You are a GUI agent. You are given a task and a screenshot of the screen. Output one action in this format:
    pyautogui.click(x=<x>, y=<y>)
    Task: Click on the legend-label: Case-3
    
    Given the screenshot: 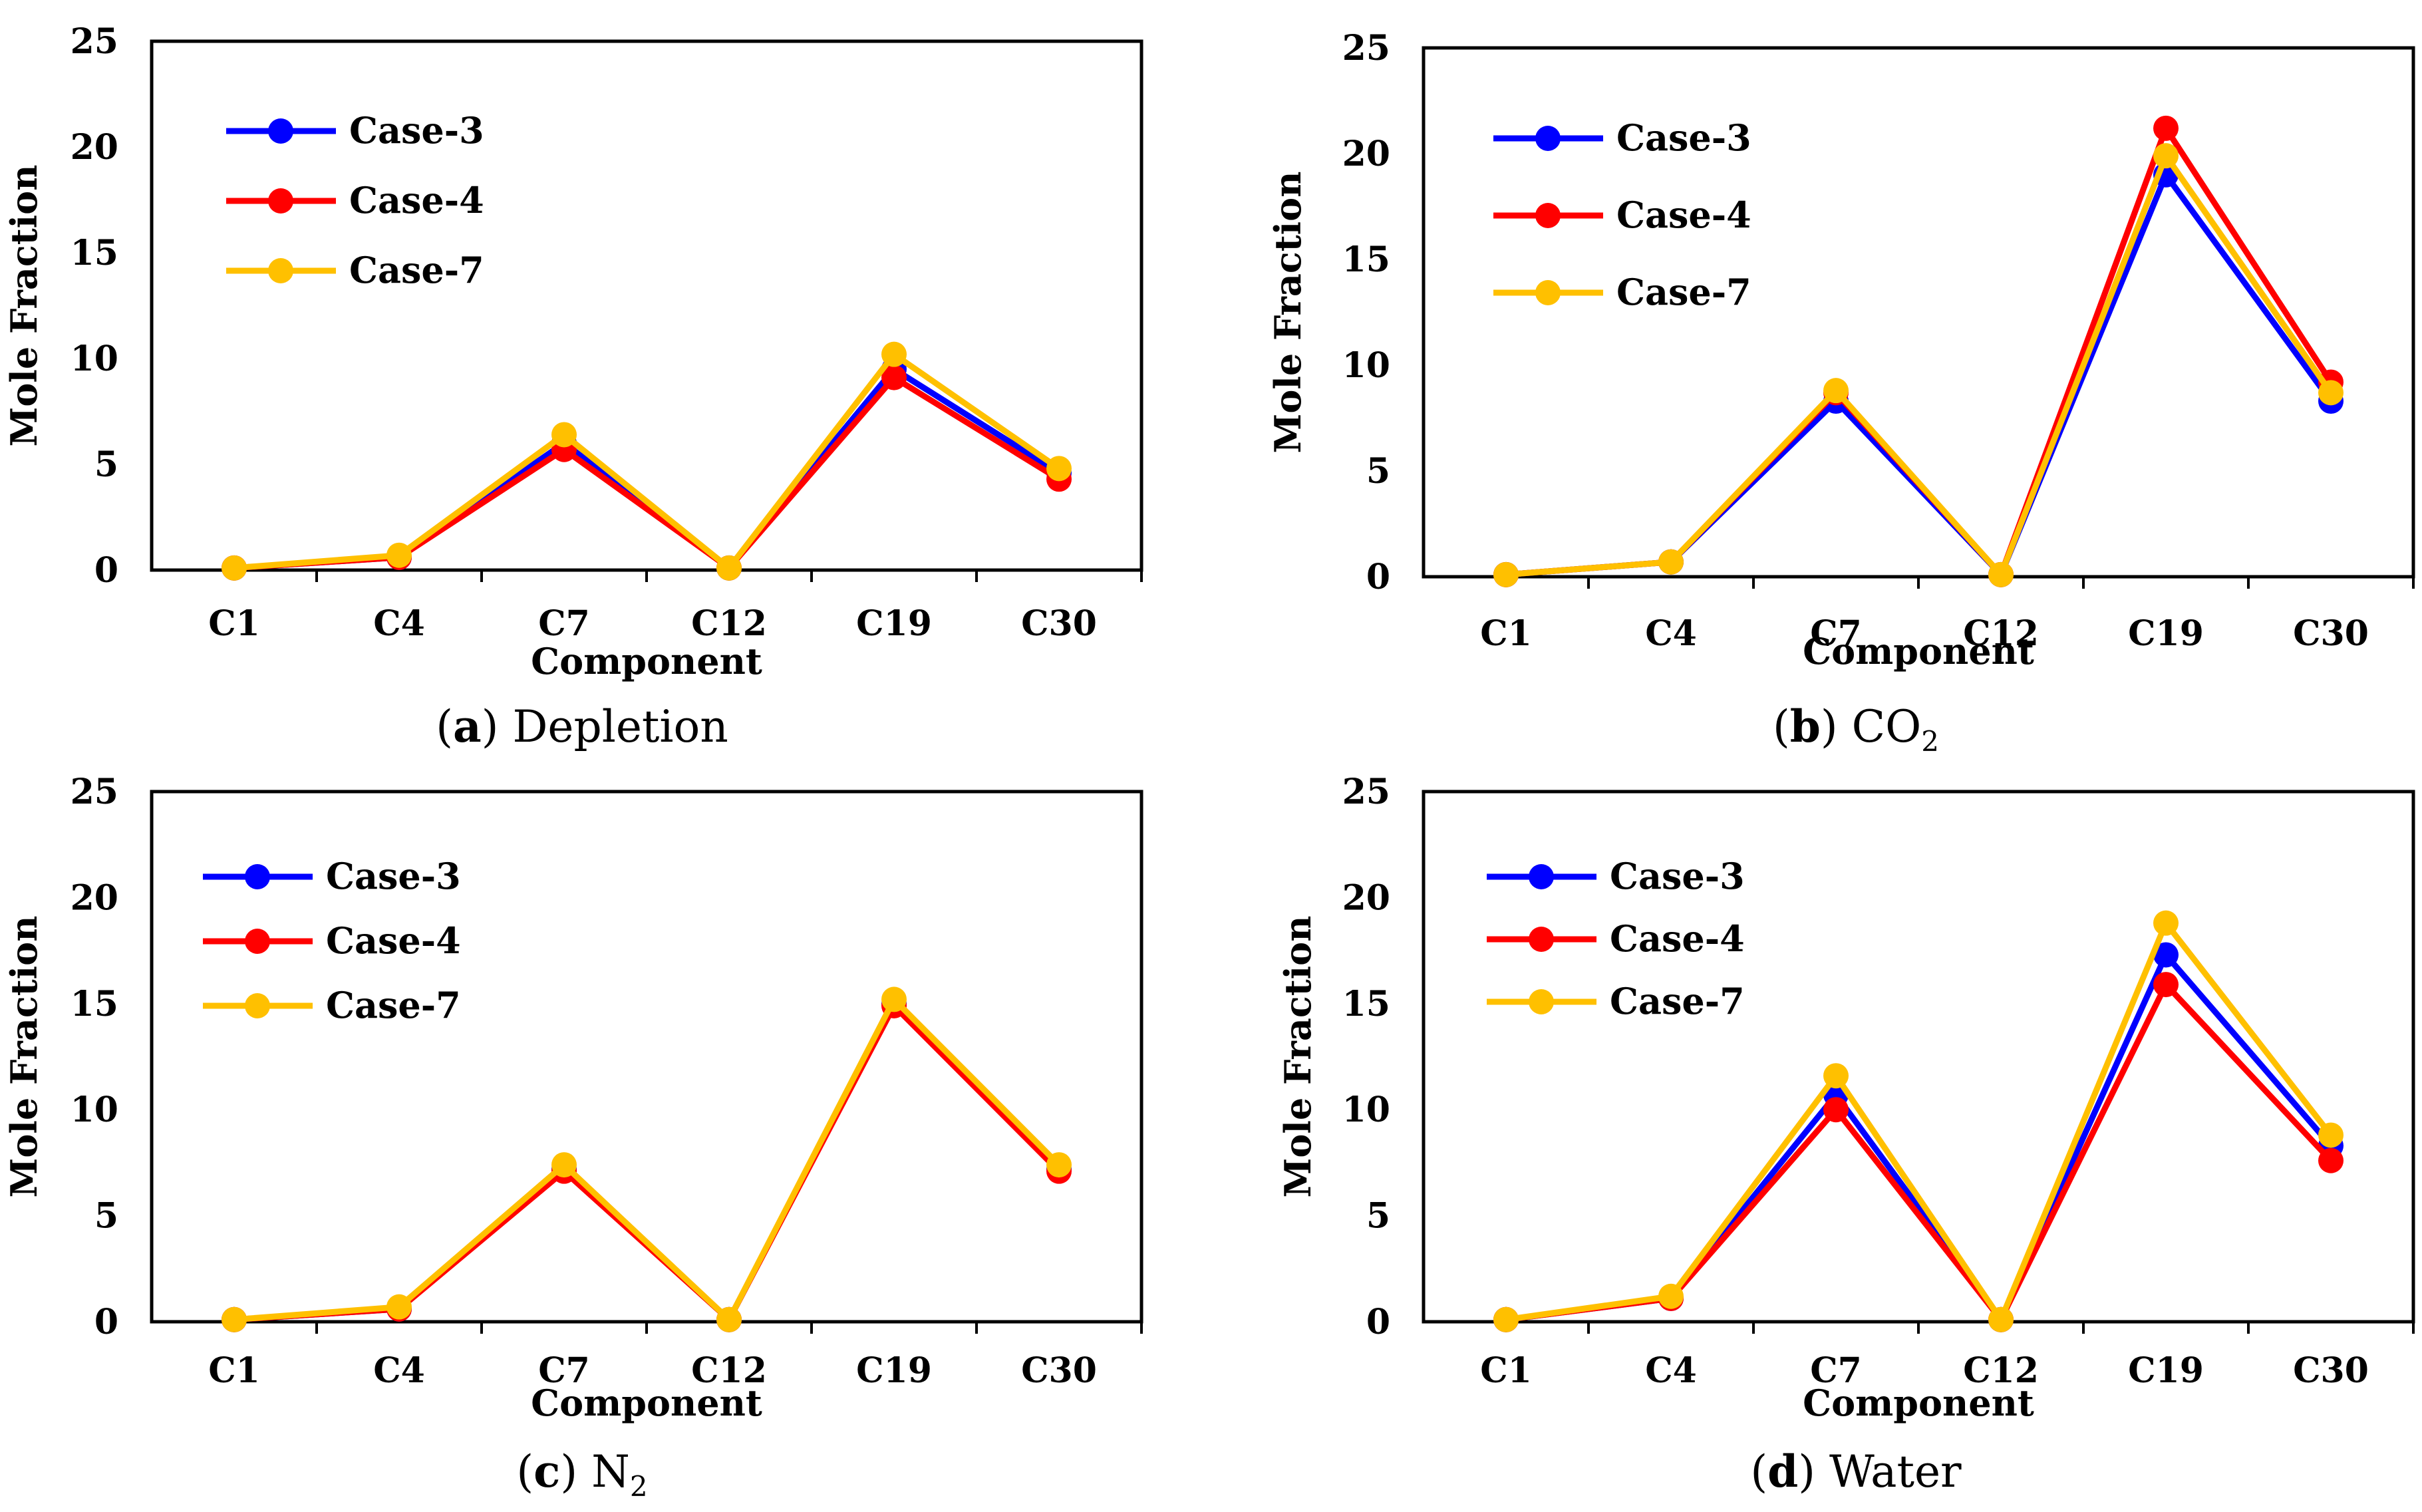 What is the action you would take?
    pyautogui.click(x=1684, y=137)
    